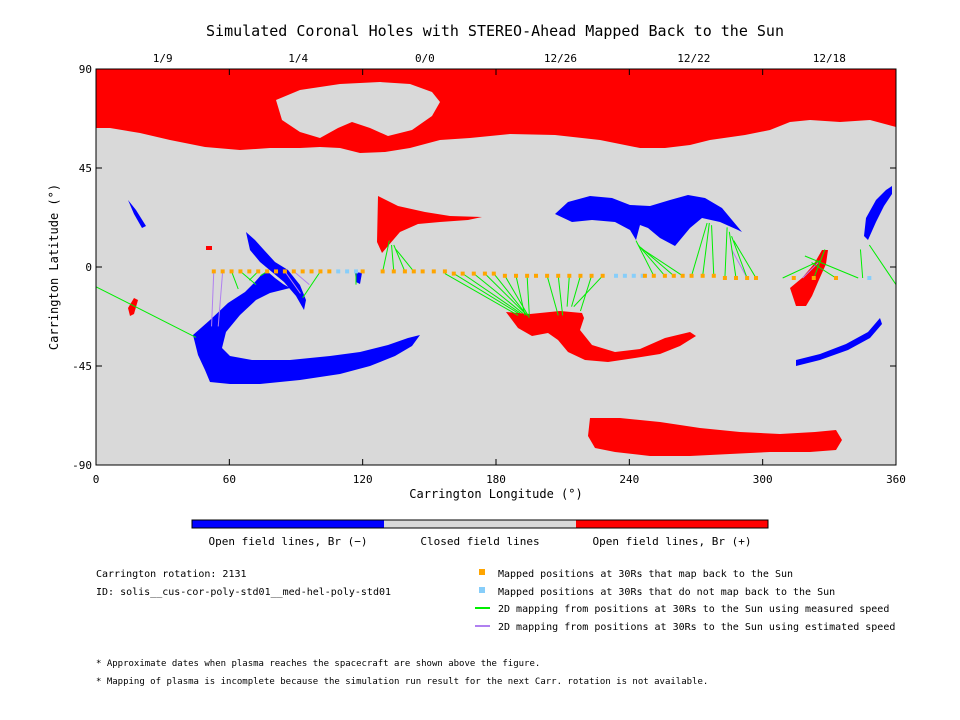 The width and height of the screenshot is (960, 720). Describe the element at coordinates (495, 494) in the screenshot. I see `x-axis-label: Carrington Longitude (°)` at that location.